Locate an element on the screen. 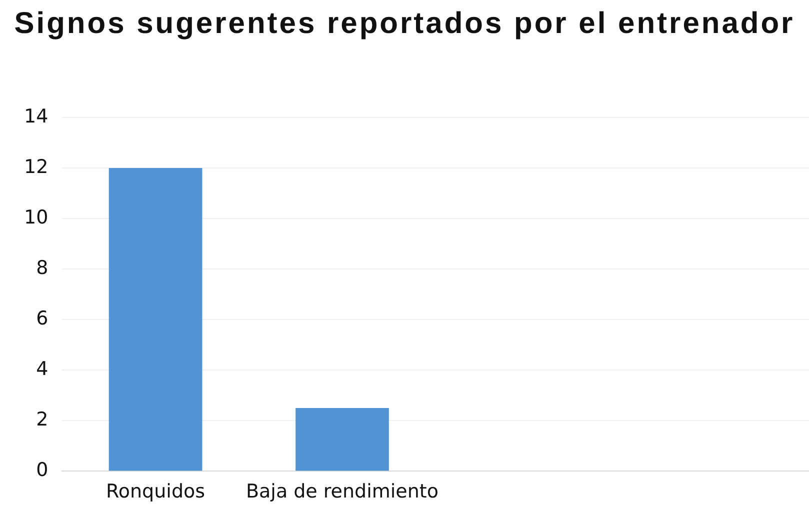 This screenshot has height=524, width=809. y-tick-label: 4 is located at coordinates (42, 369).